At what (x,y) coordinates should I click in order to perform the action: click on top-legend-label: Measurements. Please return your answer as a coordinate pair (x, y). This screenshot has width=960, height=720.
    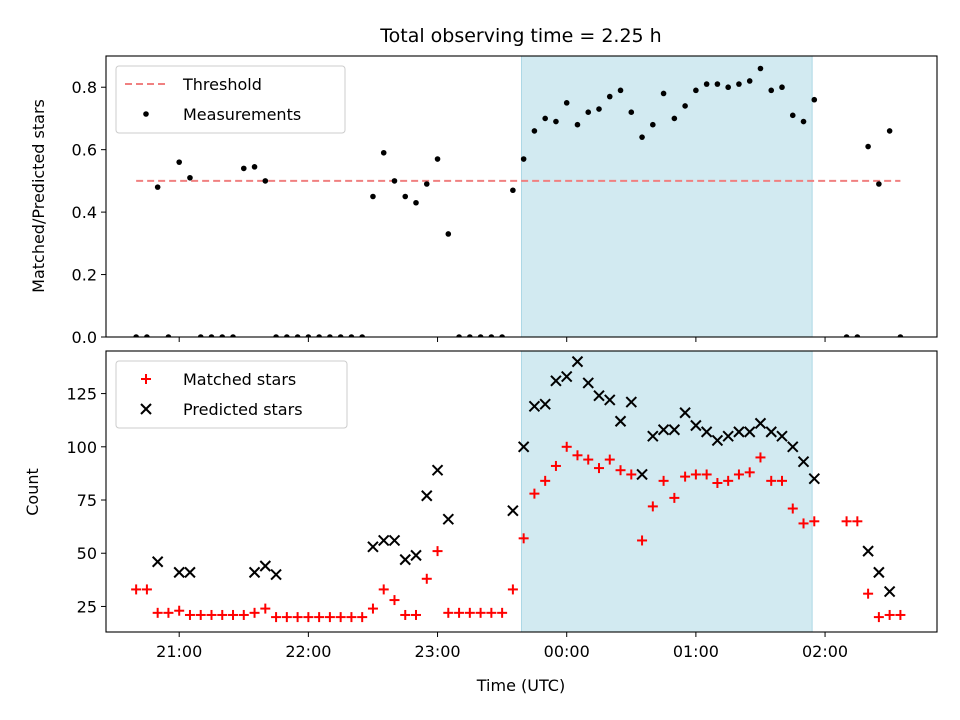
    Looking at the image, I should click on (242, 114).